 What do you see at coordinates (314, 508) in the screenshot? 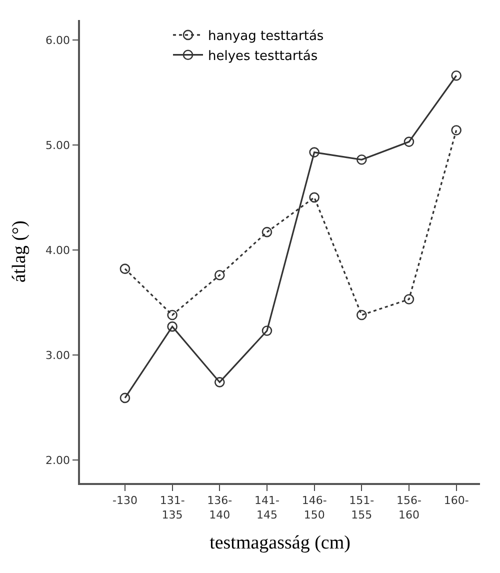
I see `x-tick-label: 146- 150` at bounding box center [314, 508].